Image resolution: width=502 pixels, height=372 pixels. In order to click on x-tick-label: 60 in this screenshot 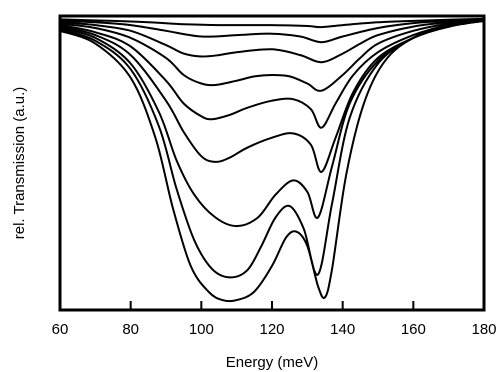, I will do `click(60, 329)`.